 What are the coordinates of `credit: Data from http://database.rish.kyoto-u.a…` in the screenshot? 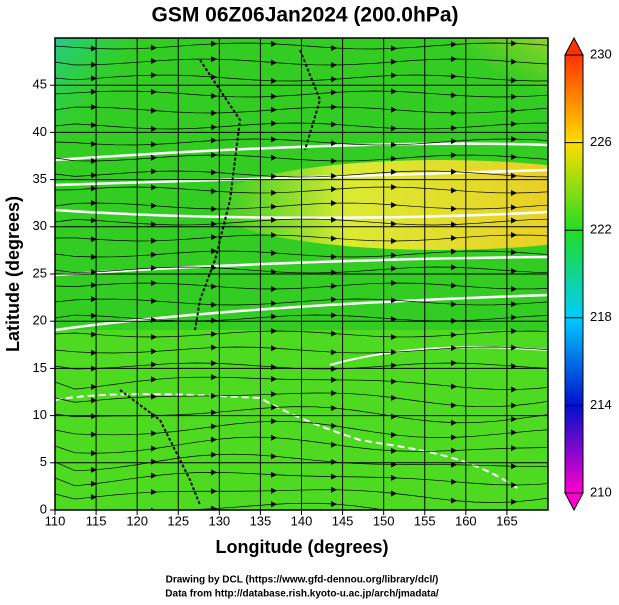 It's located at (302, 594).